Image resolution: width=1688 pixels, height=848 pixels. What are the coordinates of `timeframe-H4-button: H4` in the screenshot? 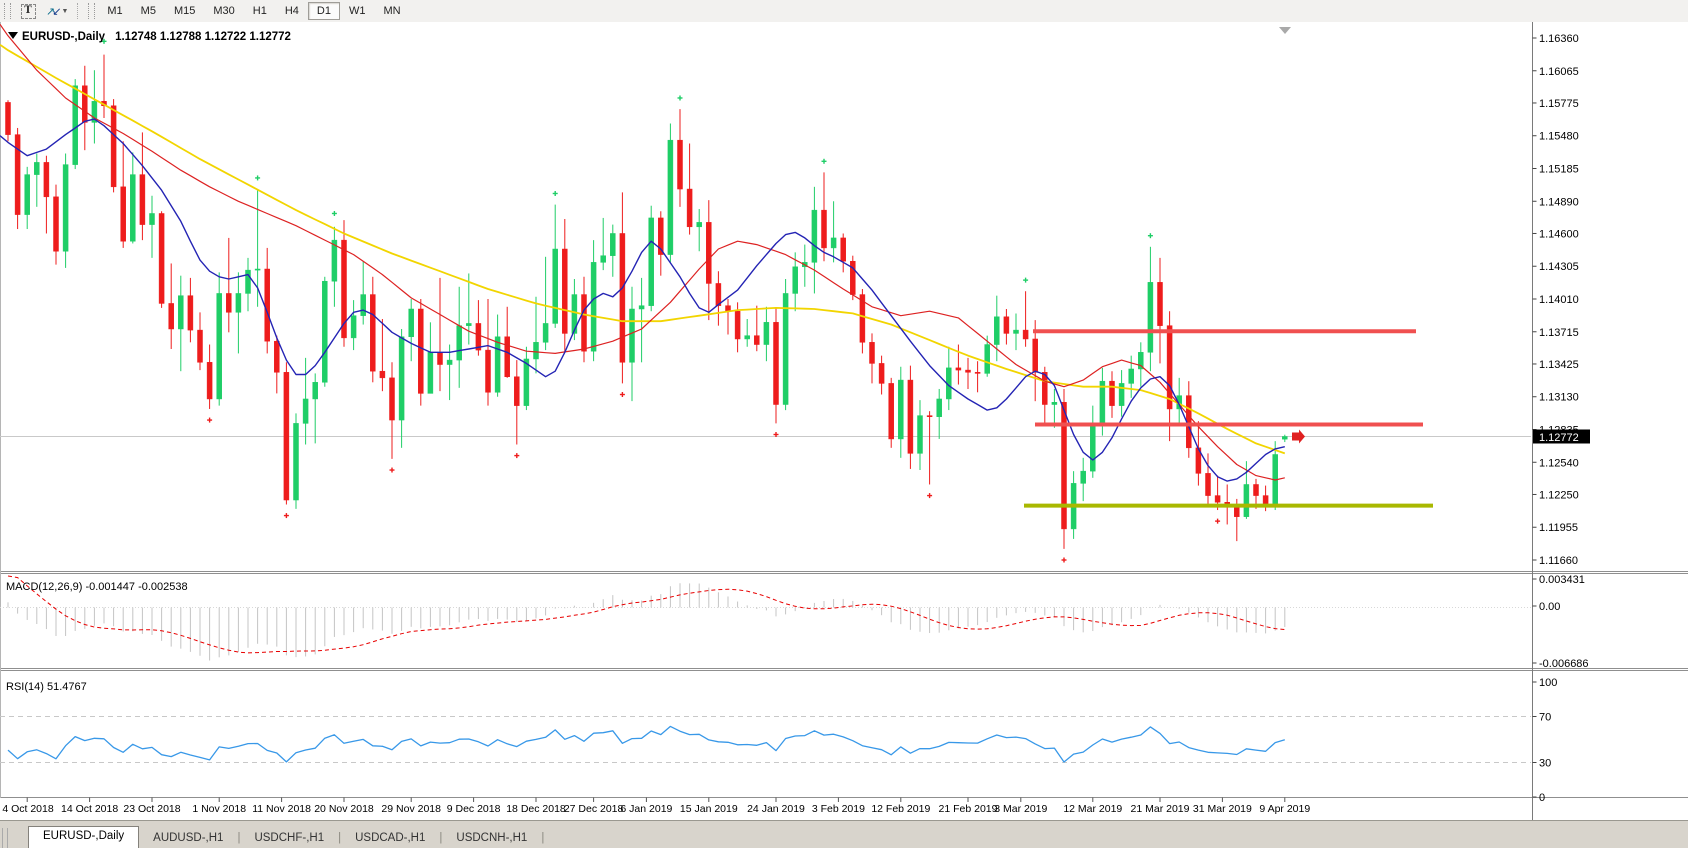 It's located at (291, 11).